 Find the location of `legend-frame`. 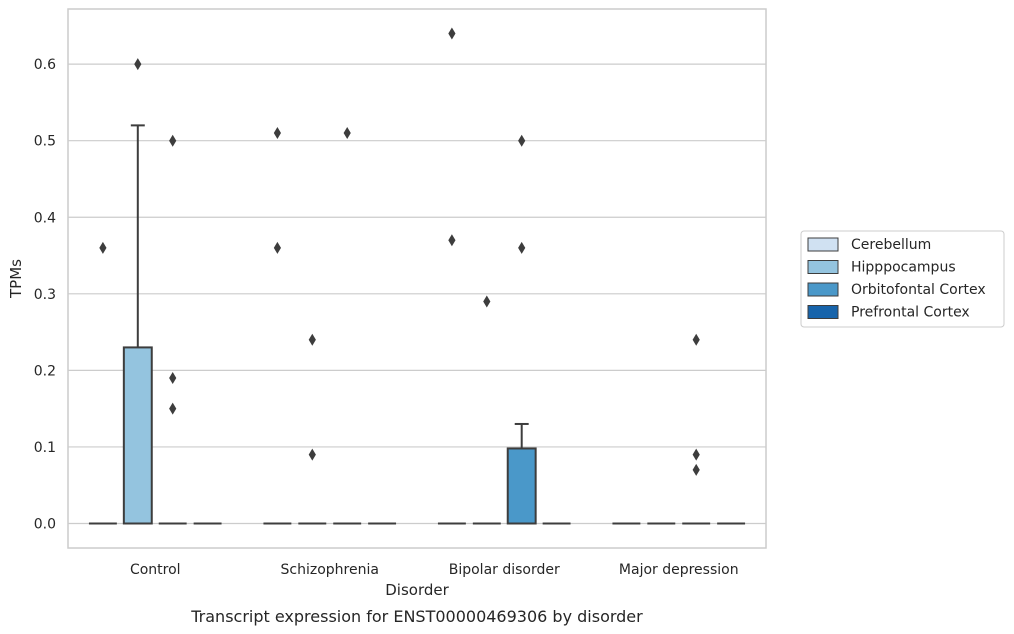

legend-frame is located at coordinates (902, 279).